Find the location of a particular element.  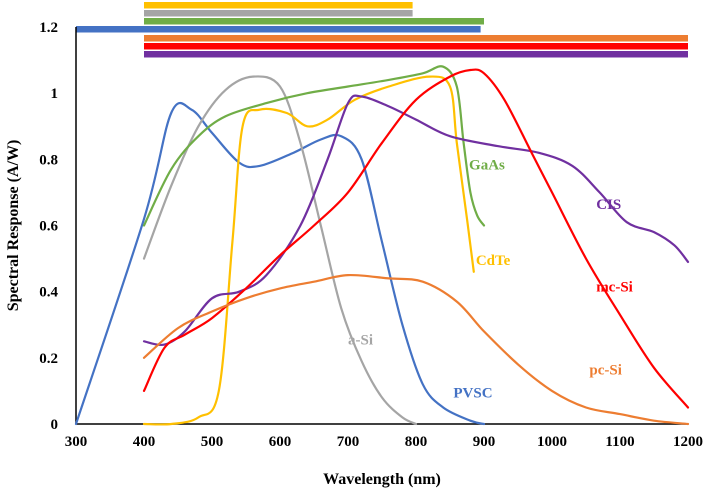

x-tick-label: 900 is located at coordinates (484, 442).